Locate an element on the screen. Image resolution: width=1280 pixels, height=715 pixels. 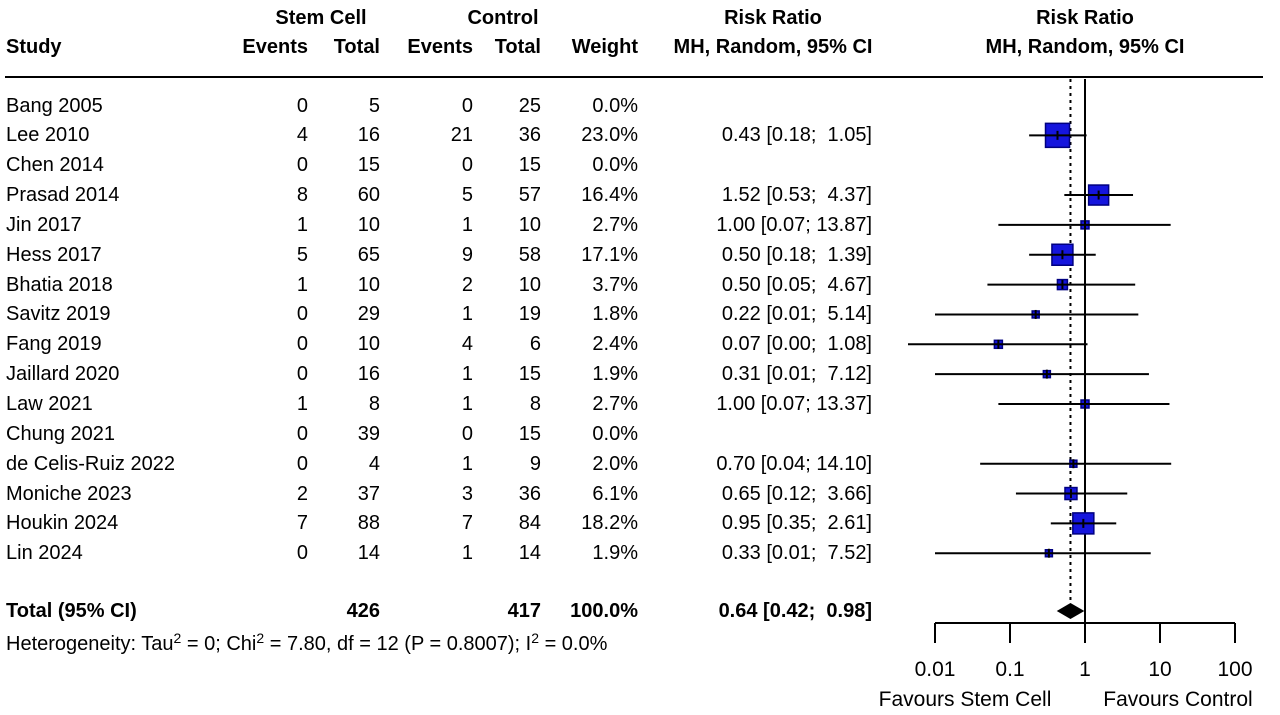
study-name: de Celis-Ruiz 2022 is located at coordinates (90, 463).